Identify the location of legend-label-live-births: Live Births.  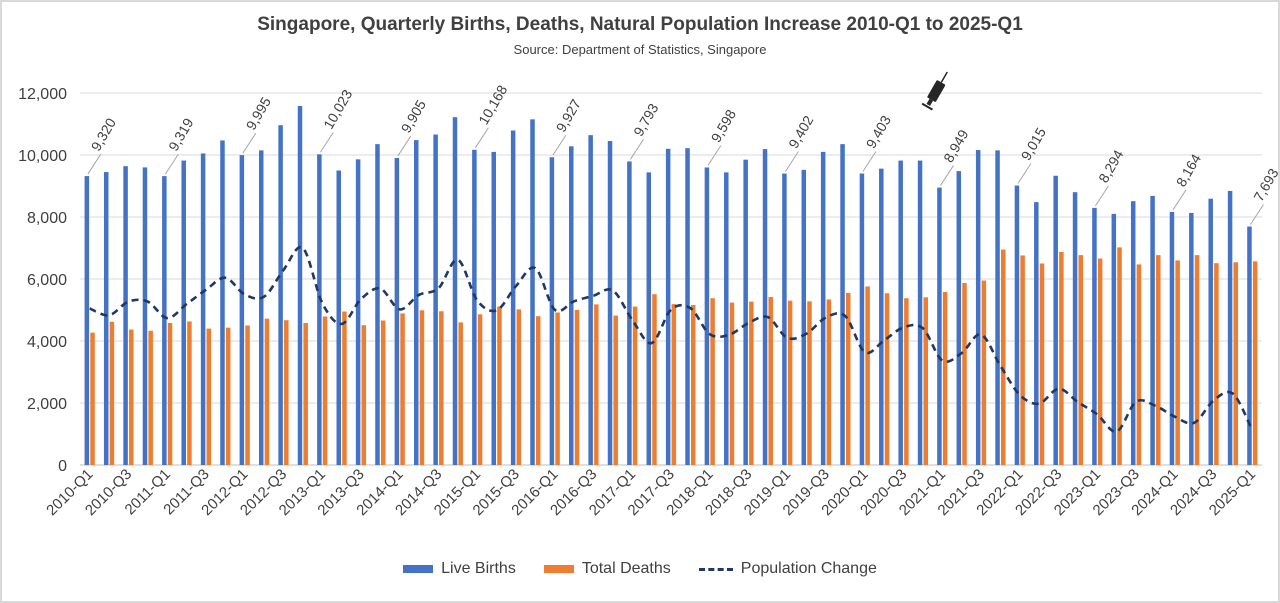
(478, 568).